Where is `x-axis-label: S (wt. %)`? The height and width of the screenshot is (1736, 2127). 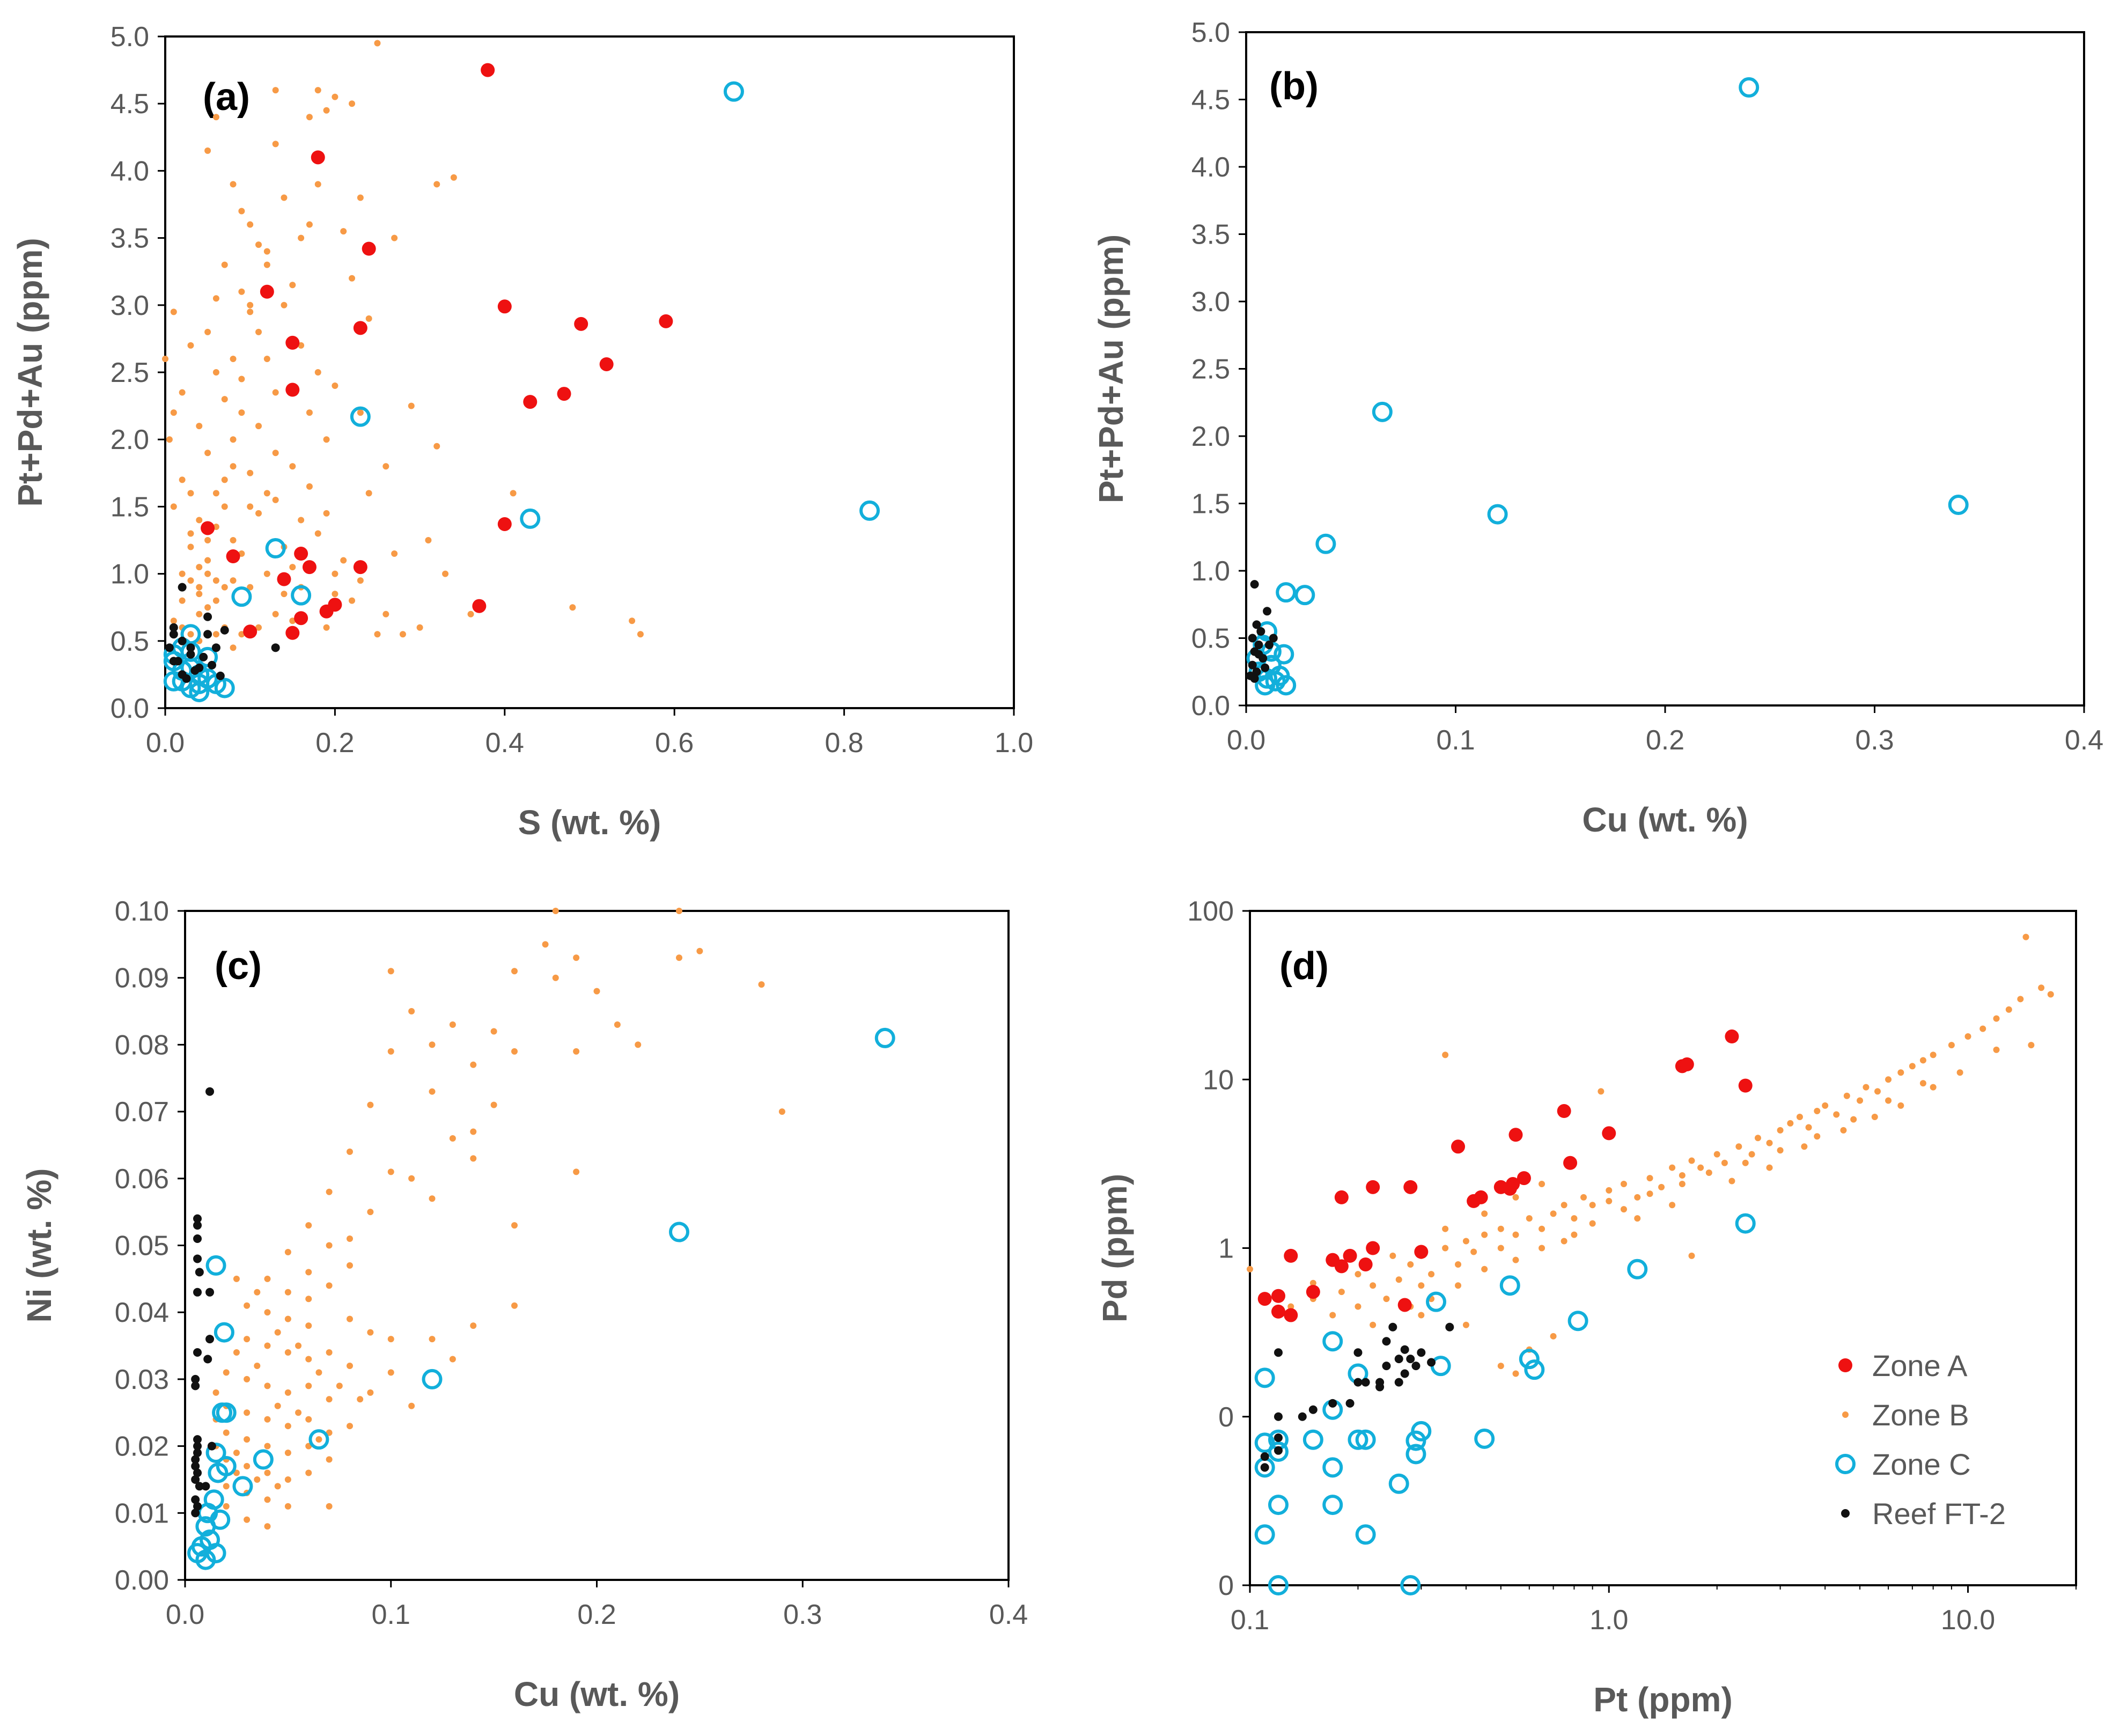
x-axis-label: S (wt. %) is located at coordinates (590, 822).